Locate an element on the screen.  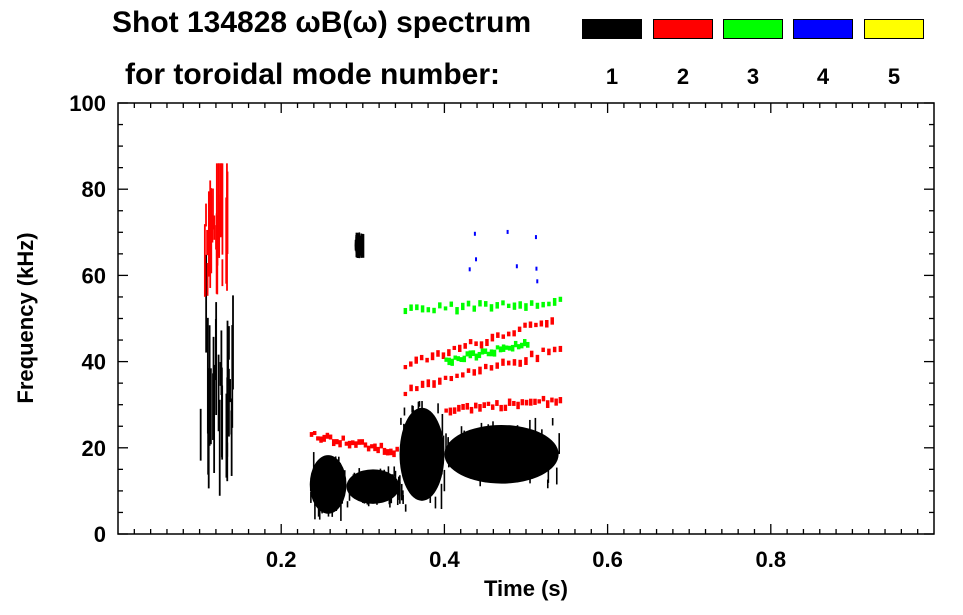
x-tick-label: 0.6 is located at coordinates (607, 559).